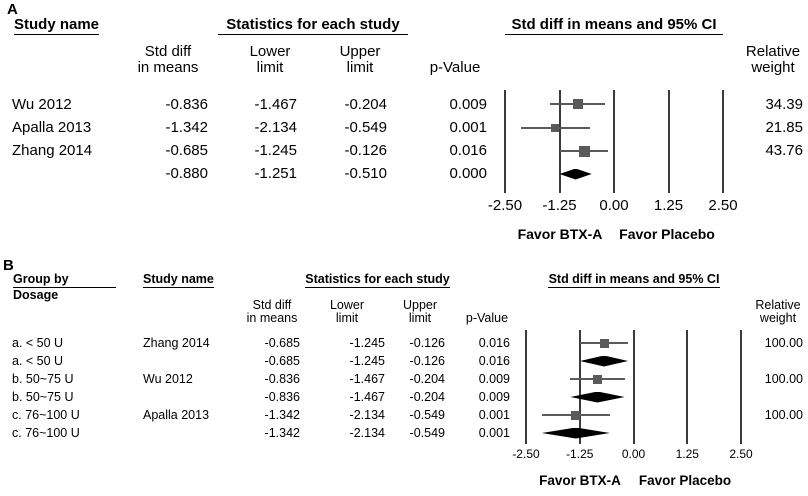 This screenshot has height=496, width=808. I want to click on relative-weight-value: 100.00, so click(783, 379).